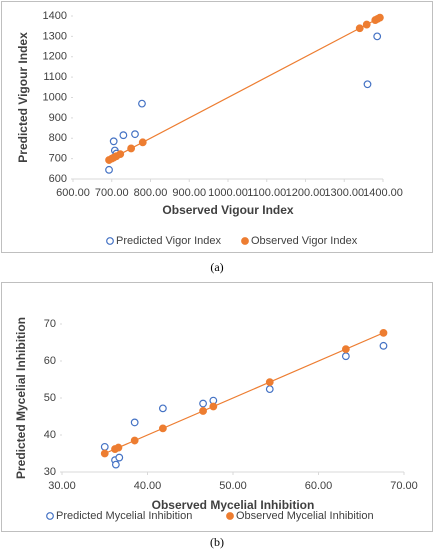 The width and height of the screenshot is (434, 550). Describe the element at coordinates (73, 193) in the screenshot. I see `x-tick-label: 600.00` at that location.